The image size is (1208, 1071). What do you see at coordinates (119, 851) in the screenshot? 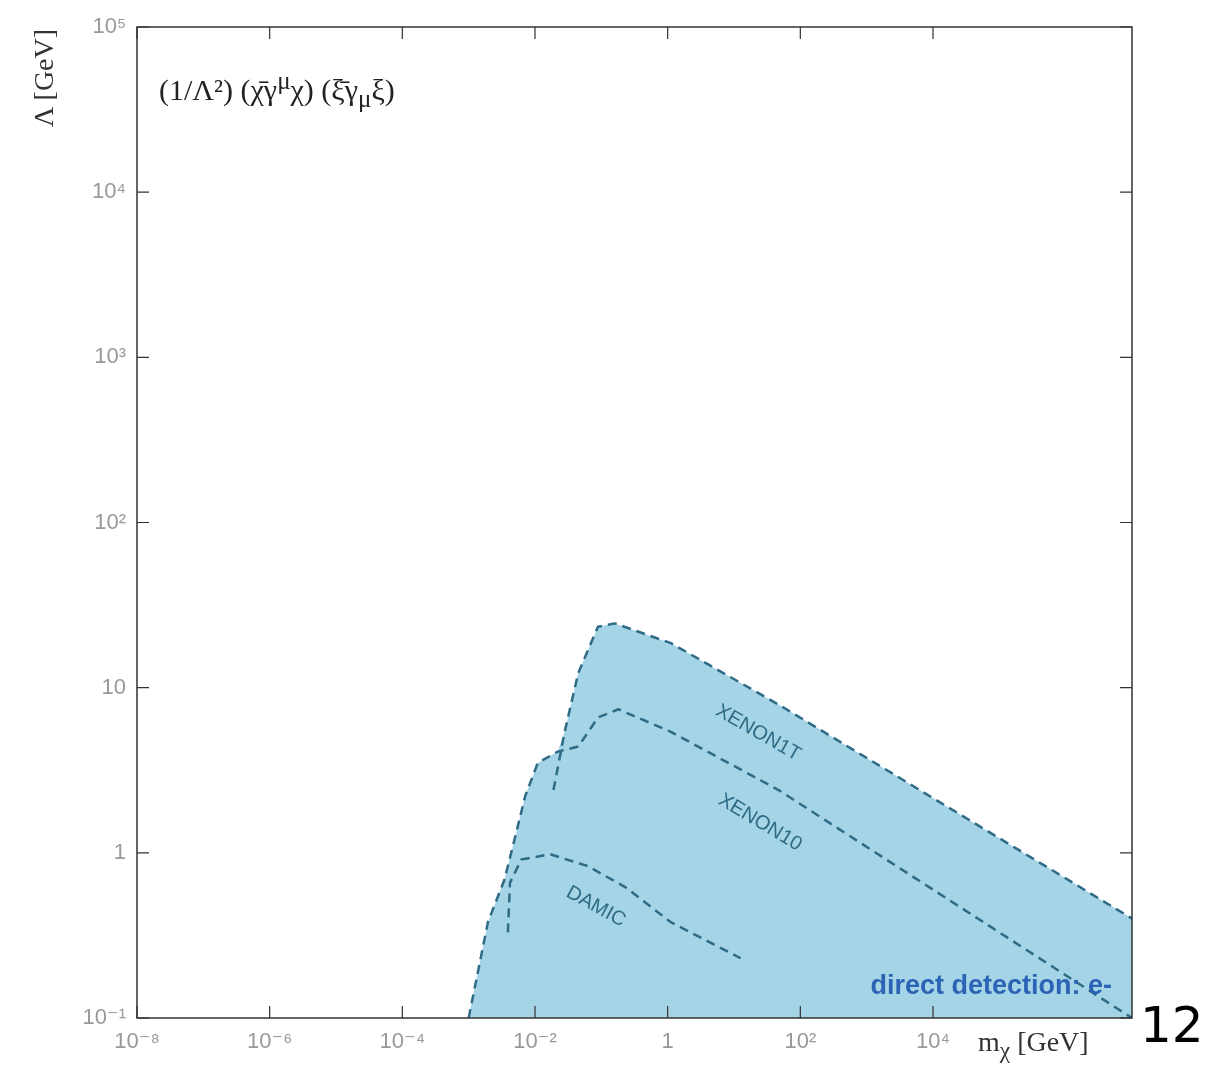
I see `y-tick-label: 1` at bounding box center [119, 851].